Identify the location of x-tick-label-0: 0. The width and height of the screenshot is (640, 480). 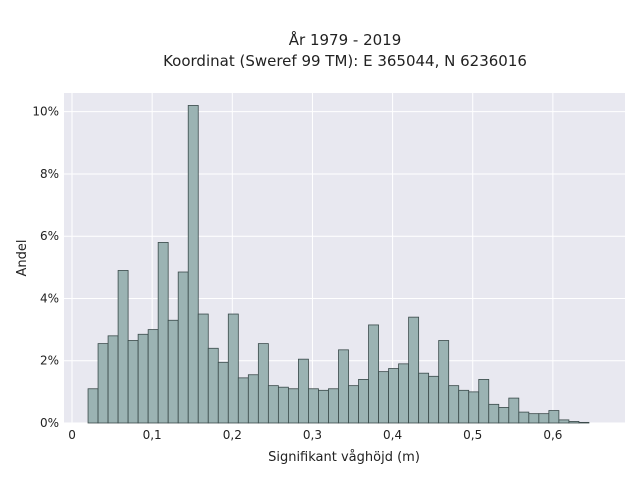
(72, 435).